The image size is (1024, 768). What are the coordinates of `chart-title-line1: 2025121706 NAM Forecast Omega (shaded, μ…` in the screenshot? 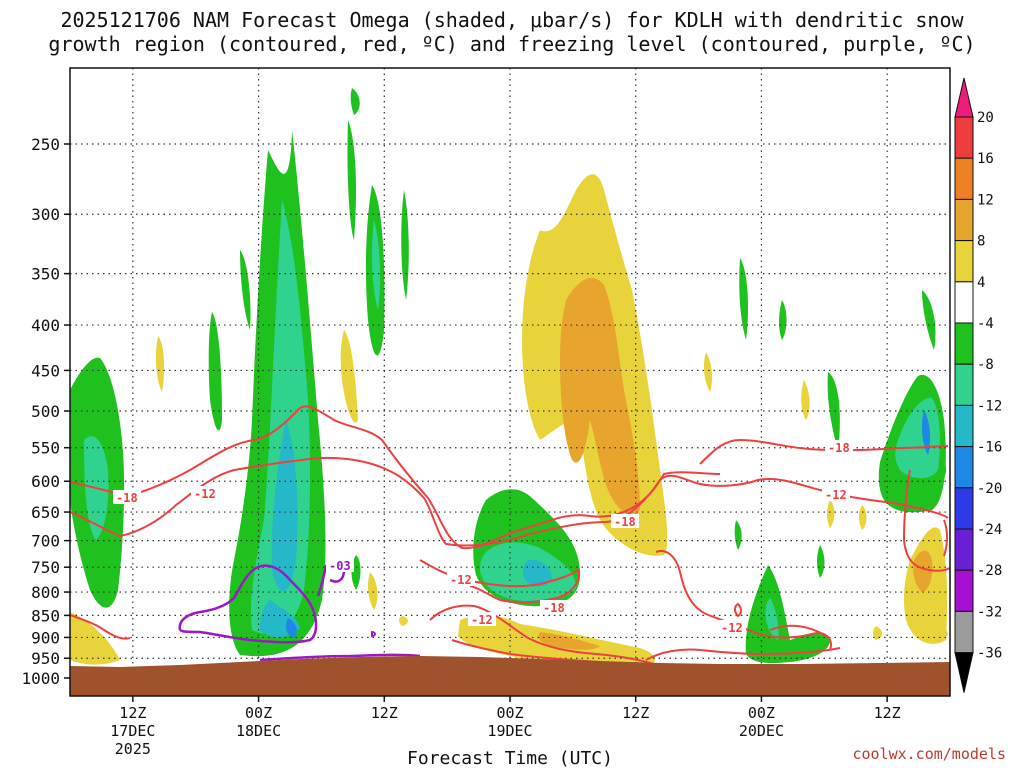 It's located at (512, 20).